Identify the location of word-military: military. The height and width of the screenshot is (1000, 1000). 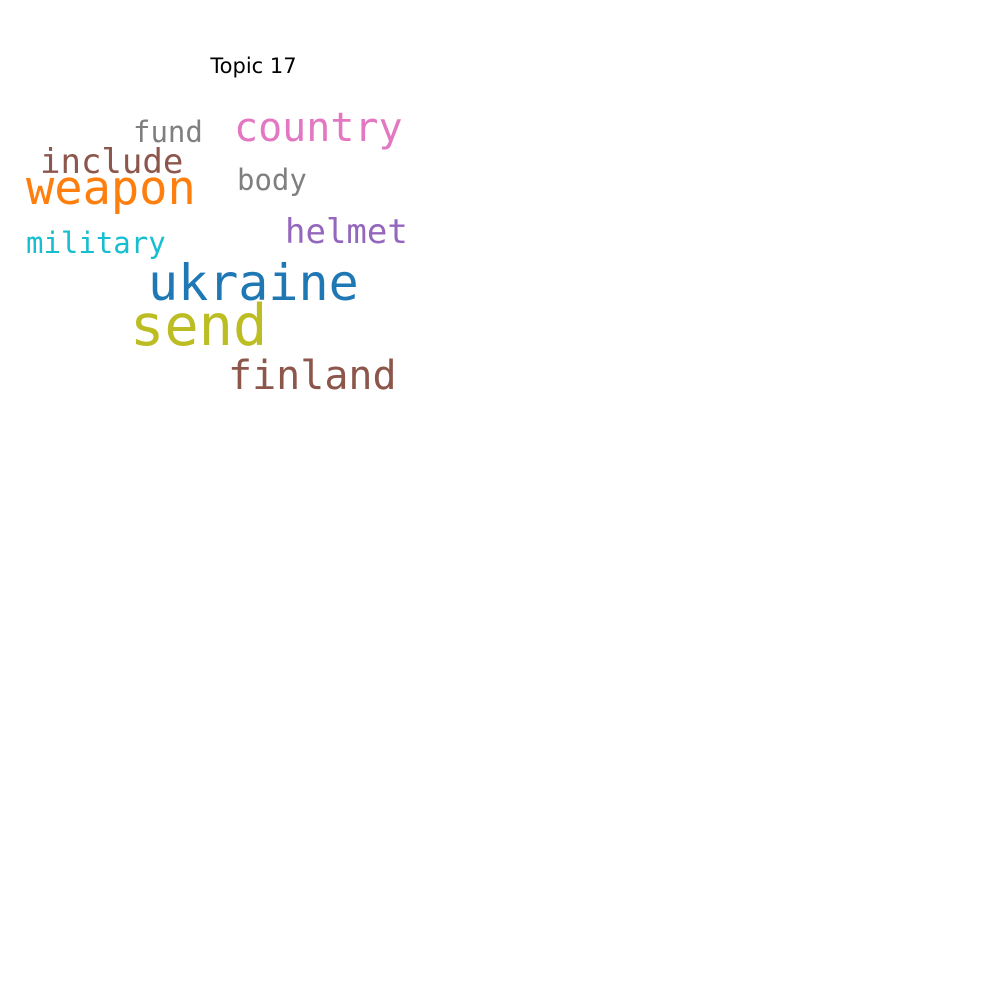
(96, 243).